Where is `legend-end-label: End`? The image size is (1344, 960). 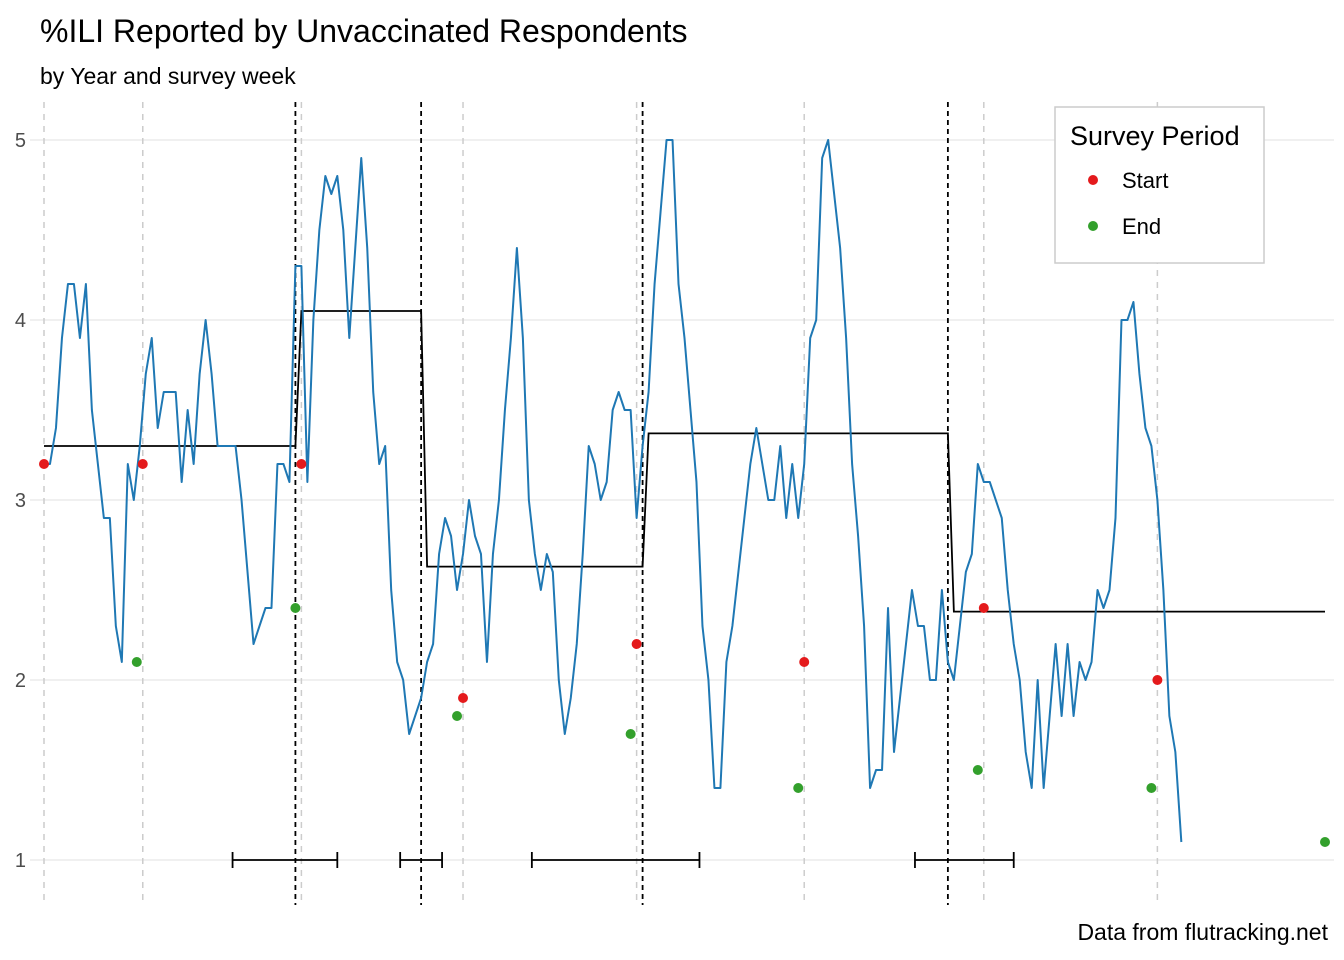
legend-end-label: End is located at coordinates (1141, 226).